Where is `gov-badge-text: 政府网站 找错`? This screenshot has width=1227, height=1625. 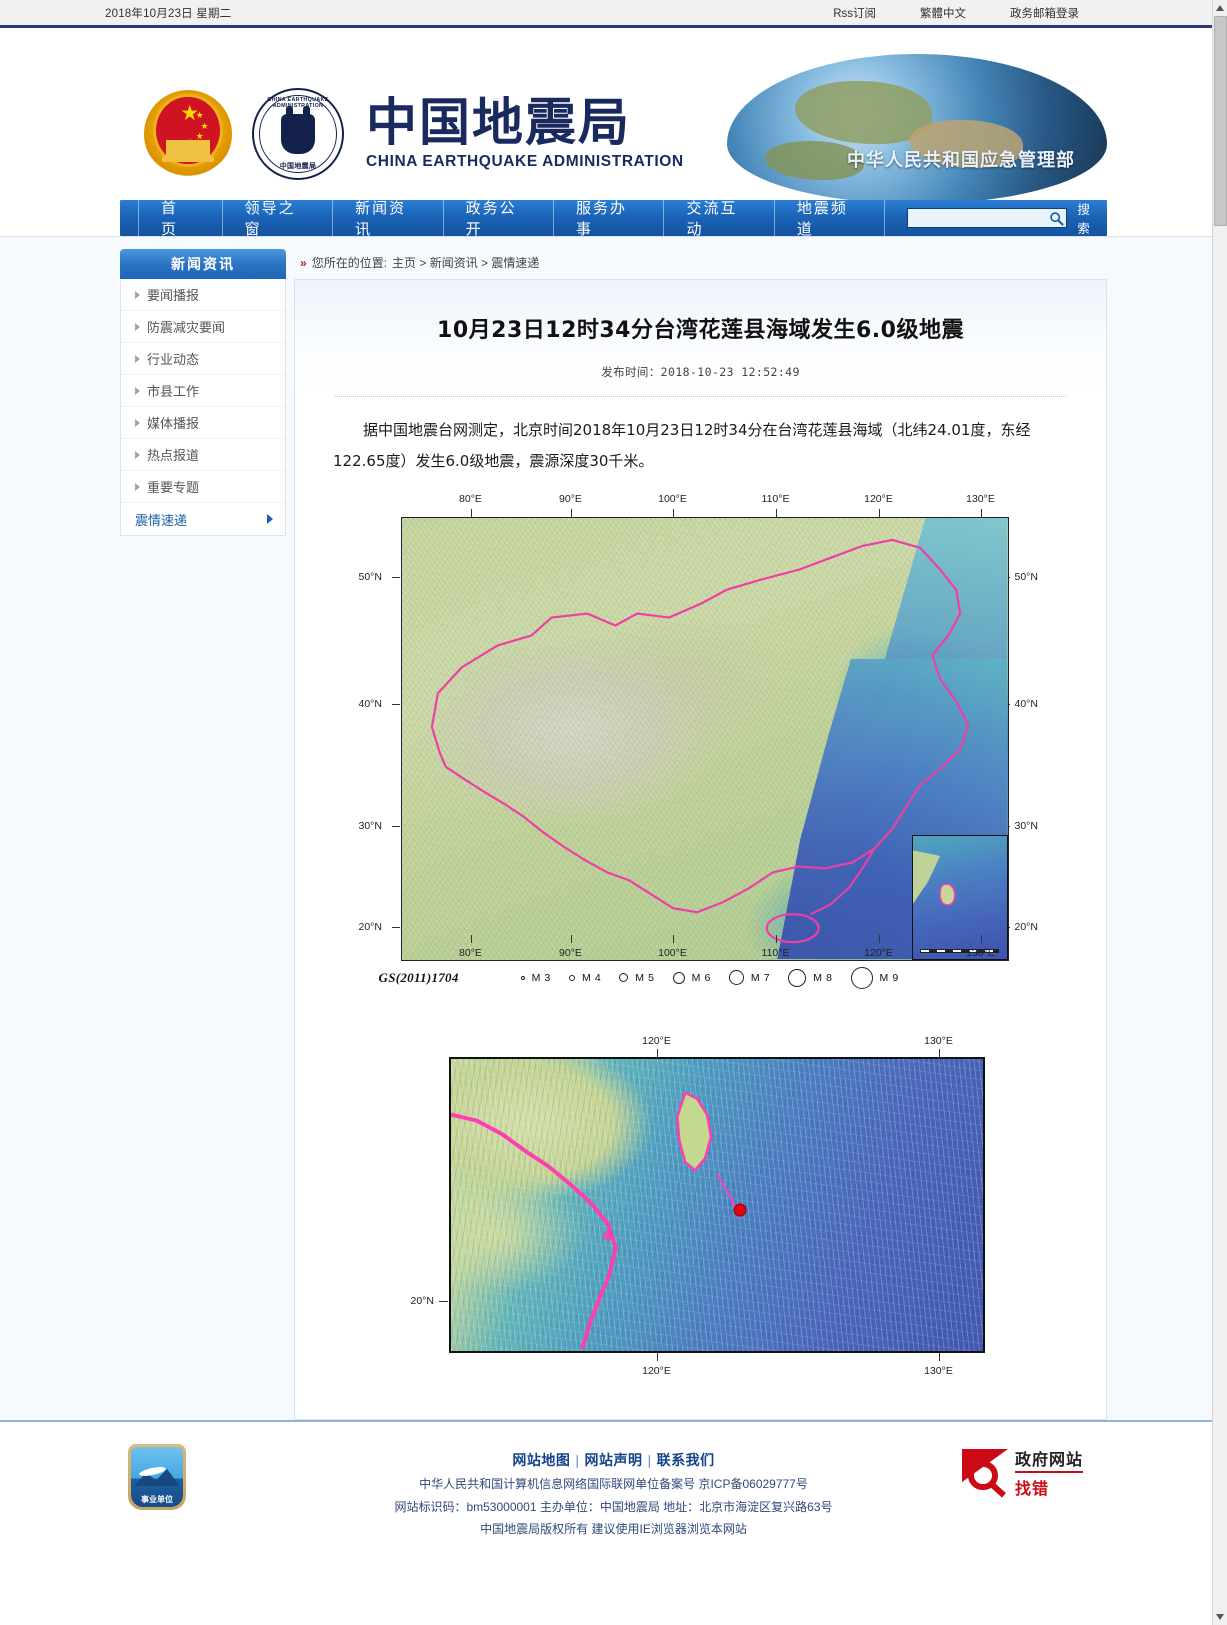 gov-badge-text: 政府网站 找错 is located at coordinates (1048, 1472).